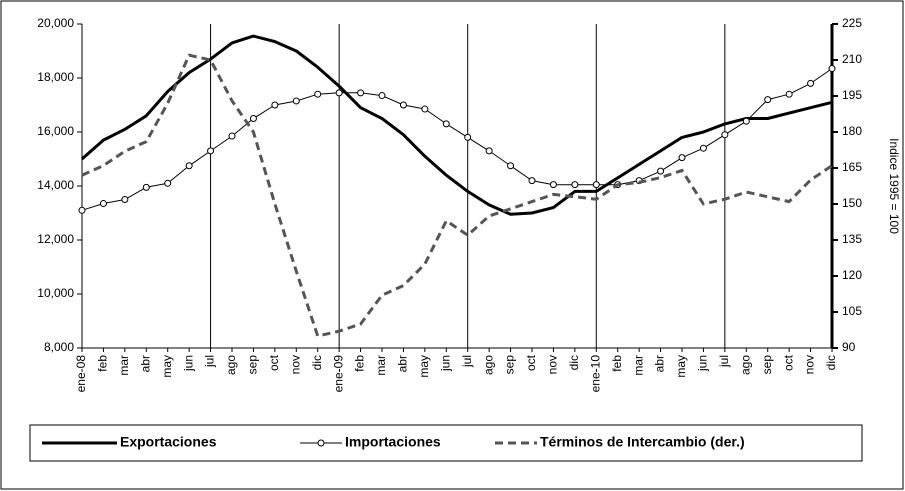 Image resolution: width=905 pixels, height=491 pixels. What do you see at coordinates (393, 442) in the screenshot?
I see `legend-label: Importaciones` at bounding box center [393, 442].